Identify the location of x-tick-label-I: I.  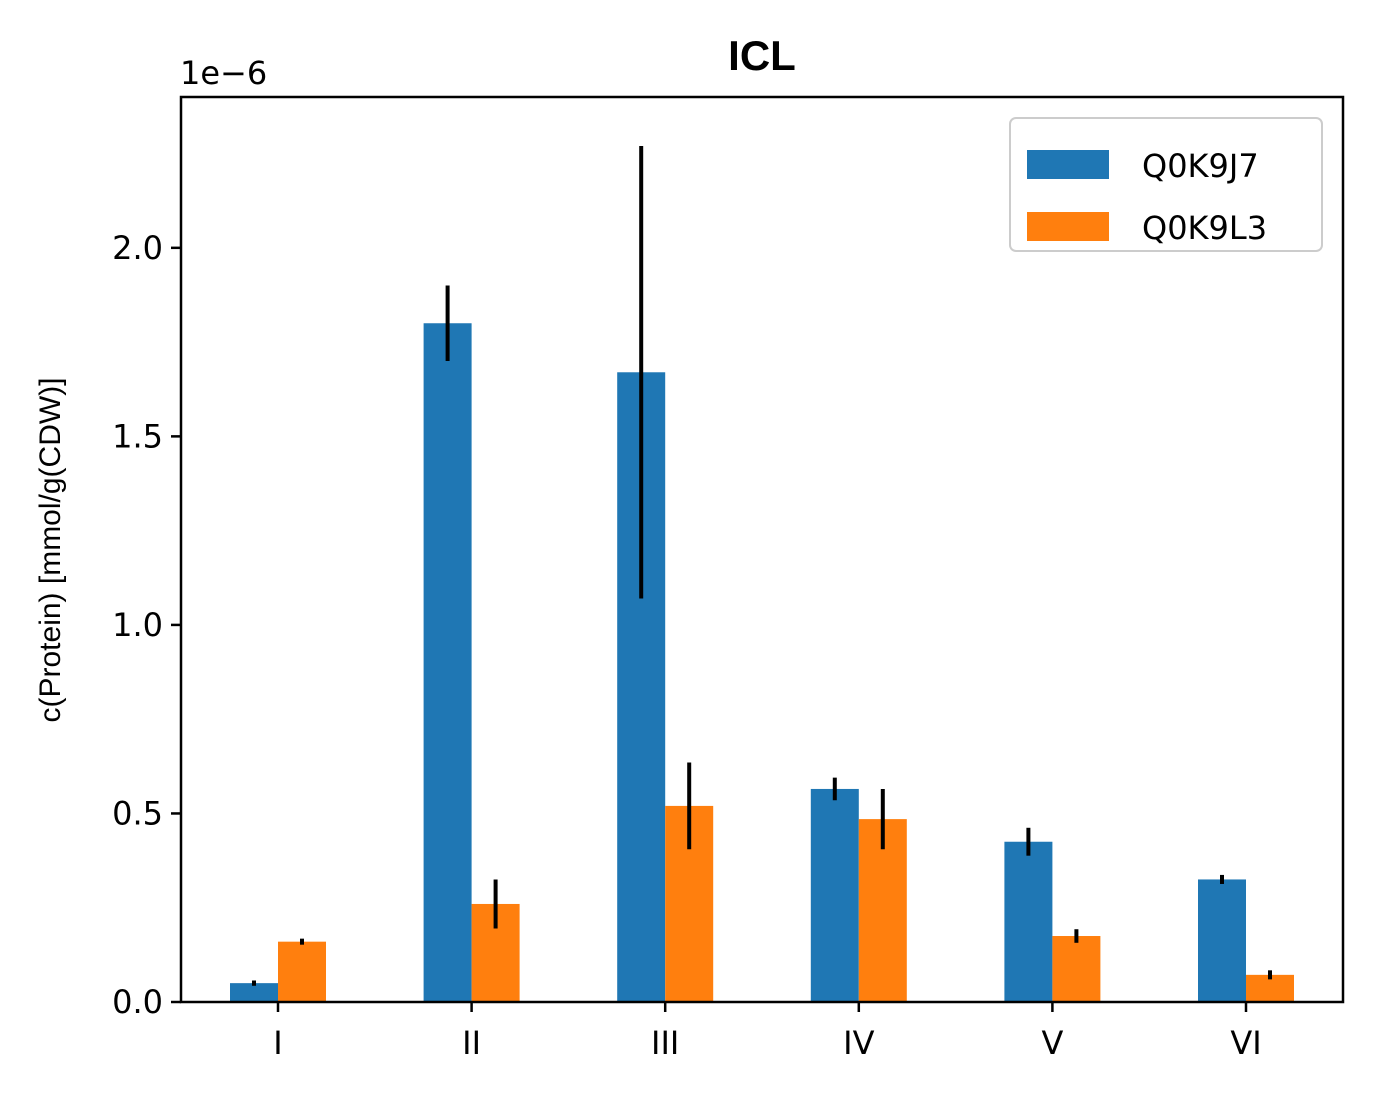
(277, 1043).